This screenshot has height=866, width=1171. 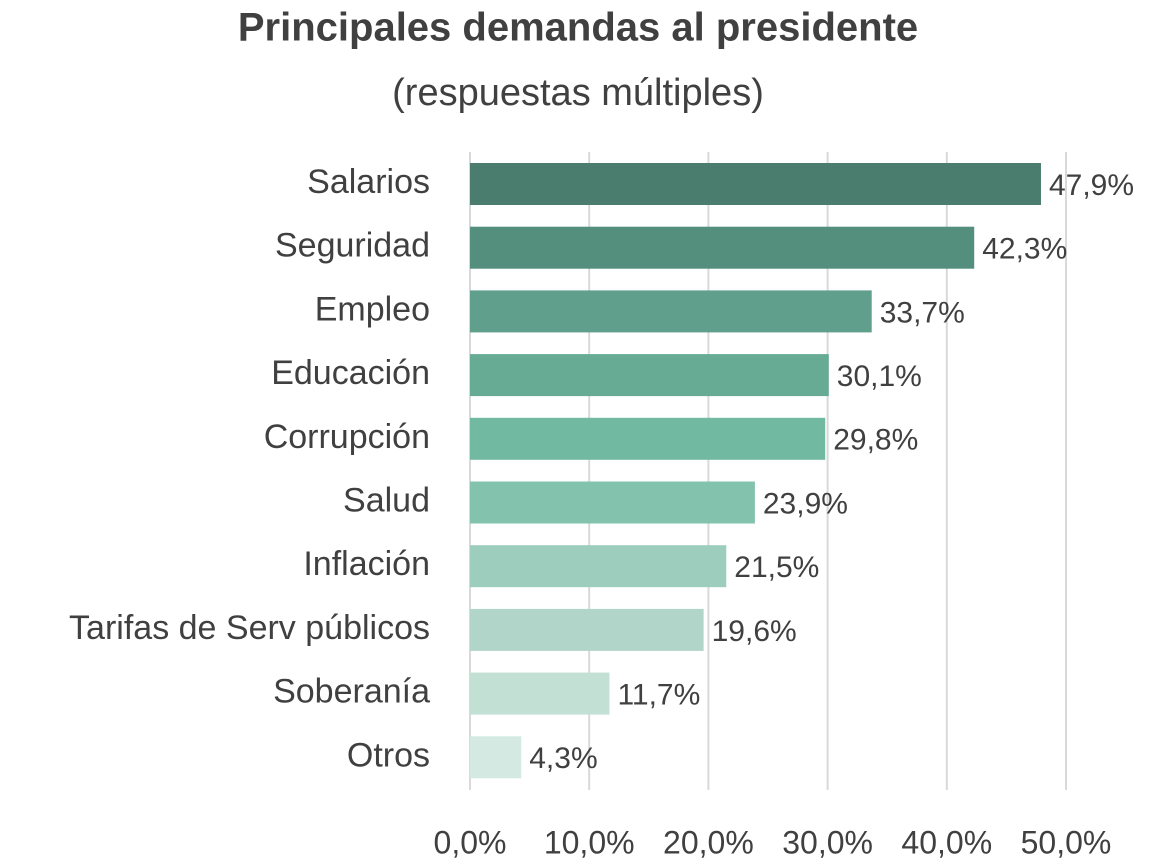 I want to click on data-label: 19,6%, so click(x=754, y=631).